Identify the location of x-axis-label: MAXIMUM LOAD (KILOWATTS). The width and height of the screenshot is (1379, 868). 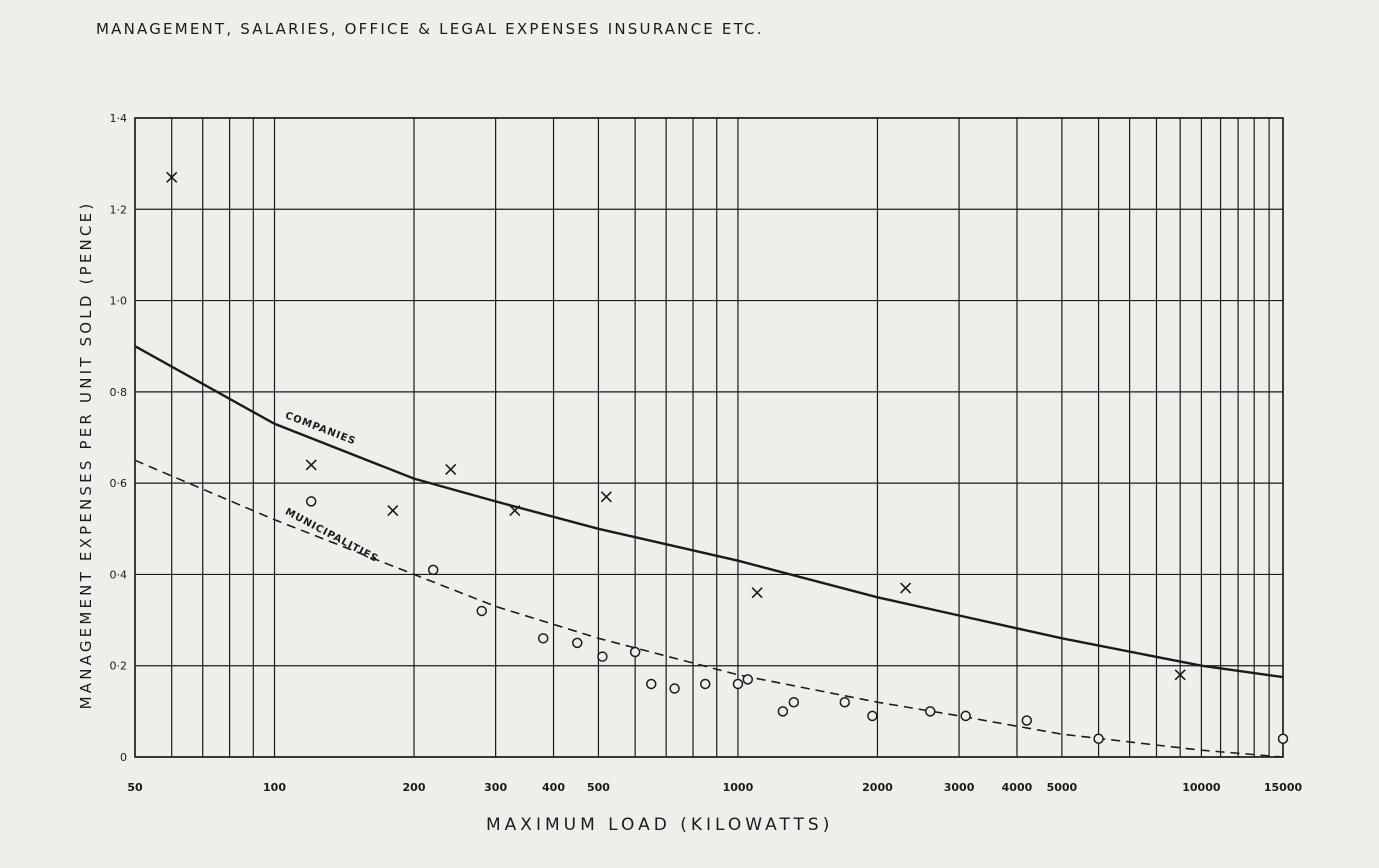
(660, 825).